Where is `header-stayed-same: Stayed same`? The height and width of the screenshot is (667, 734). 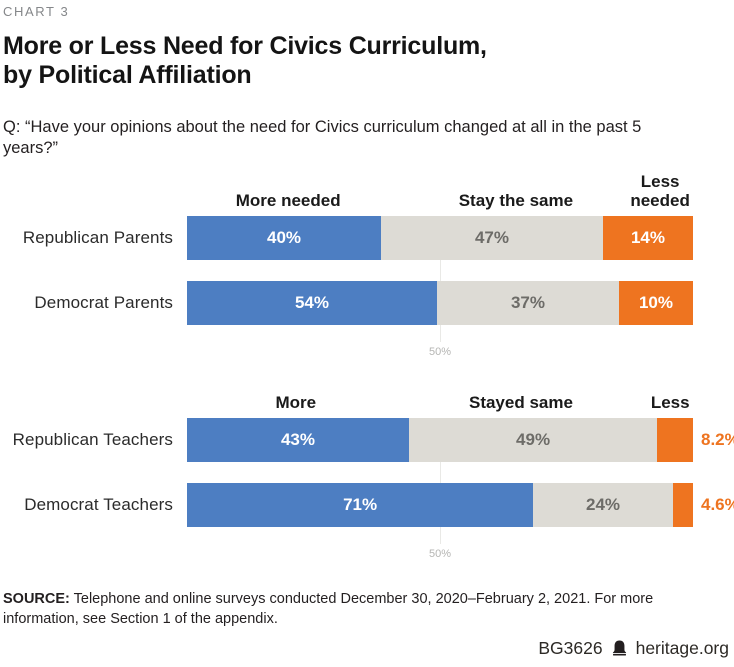 header-stayed-same: Stayed same is located at coordinates (520, 403).